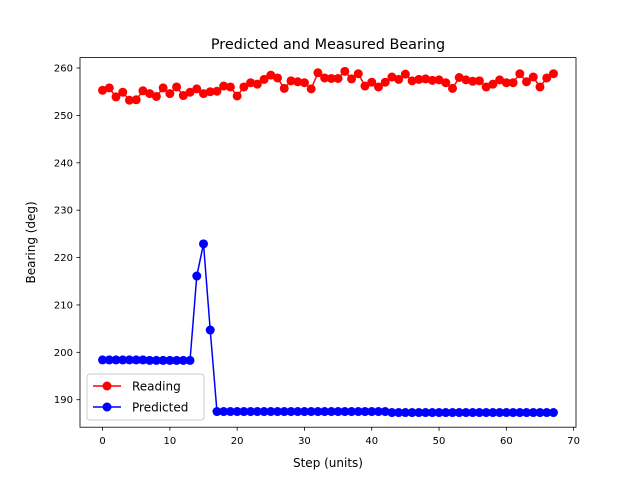 The width and height of the screenshot is (640, 480). Describe the element at coordinates (573, 441) in the screenshot. I see `x-tick-label: 70` at that location.